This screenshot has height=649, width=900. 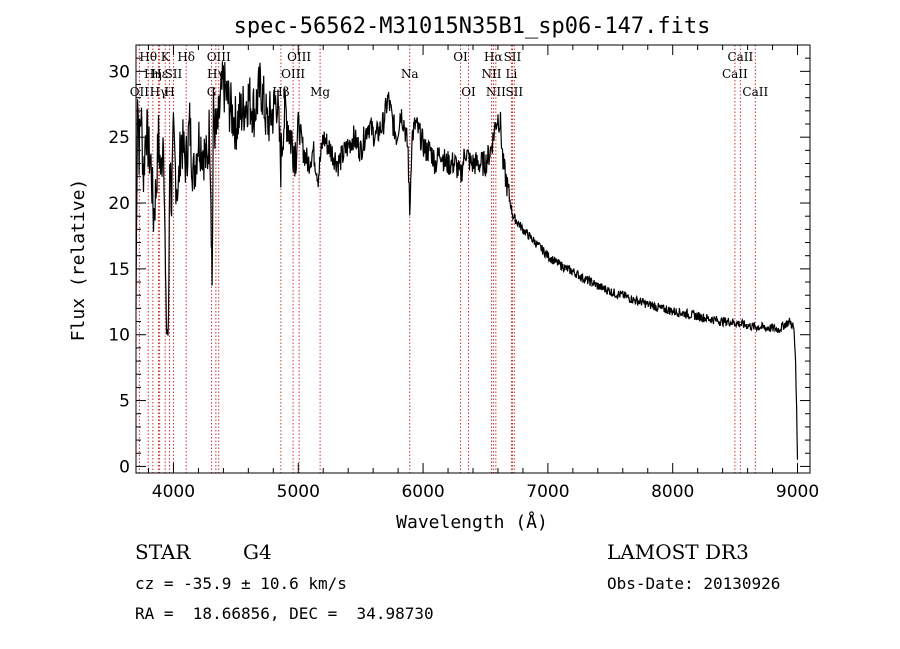 What do you see at coordinates (166, 57) in the screenshot?
I see `spectral-line-label: K` at bounding box center [166, 57].